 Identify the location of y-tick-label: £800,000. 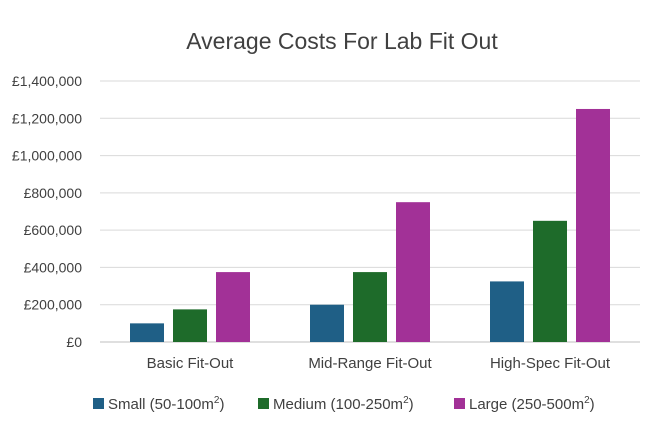
(53, 193).